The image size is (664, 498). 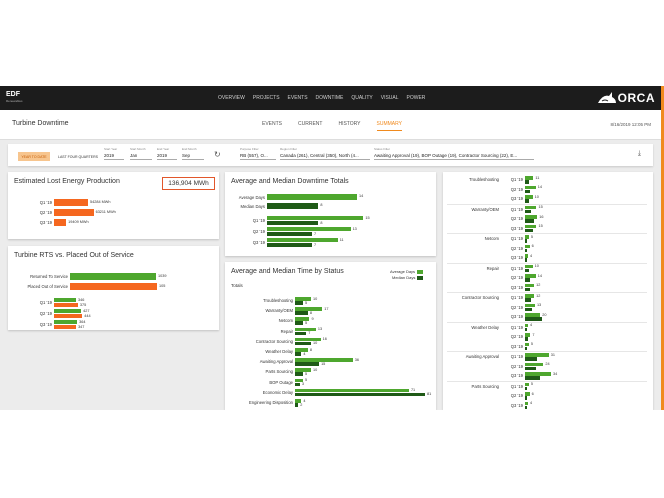 I want to click on download-icon: ⤓, so click(x=639, y=153).